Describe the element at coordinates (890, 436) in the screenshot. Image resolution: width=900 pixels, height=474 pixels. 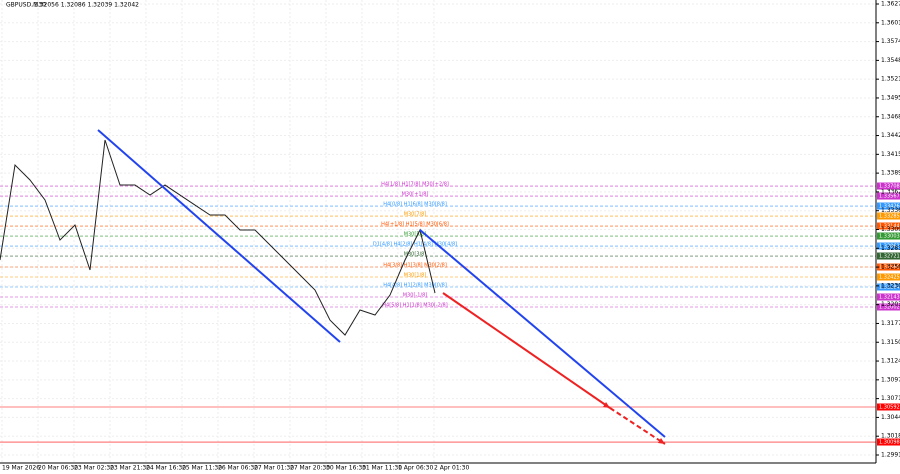
I see `price-tick-label: 1.30180` at that location.